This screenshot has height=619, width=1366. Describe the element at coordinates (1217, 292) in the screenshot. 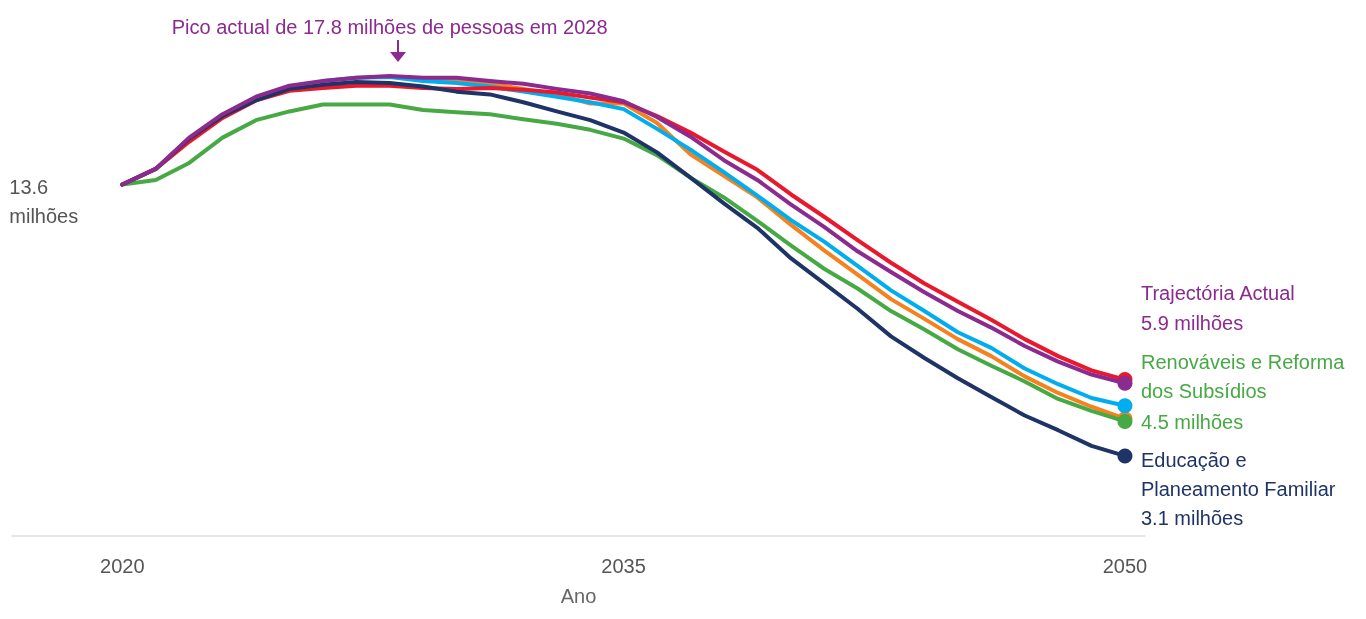

I see `text: Trajectória Actual` at that location.